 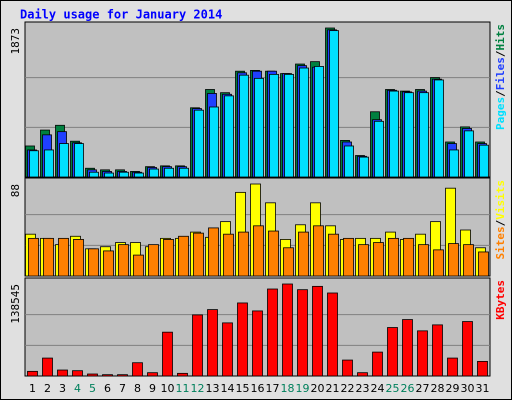 What do you see at coordinates (92, 388) in the screenshot?
I see `x-tick-label: 5` at bounding box center [92, 388].